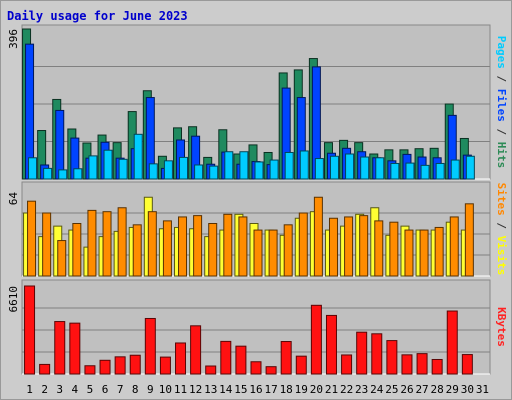 The image size is (512, 400). What do you see at coordinates (501, 199) in the screenshot?
I see `legend-part-0: Sites` at bounding box center [501, 199].